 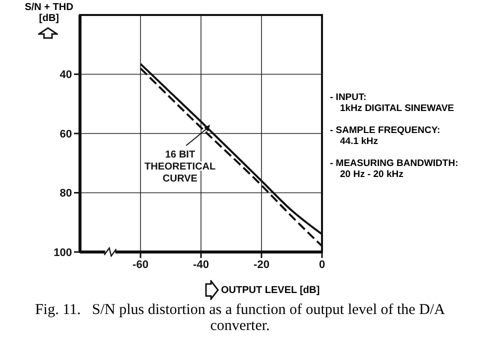 What do you see at coordinates (201, 264) in the screenshot?
I see `x-tick-label: -40` at bounding box center [201, 264].